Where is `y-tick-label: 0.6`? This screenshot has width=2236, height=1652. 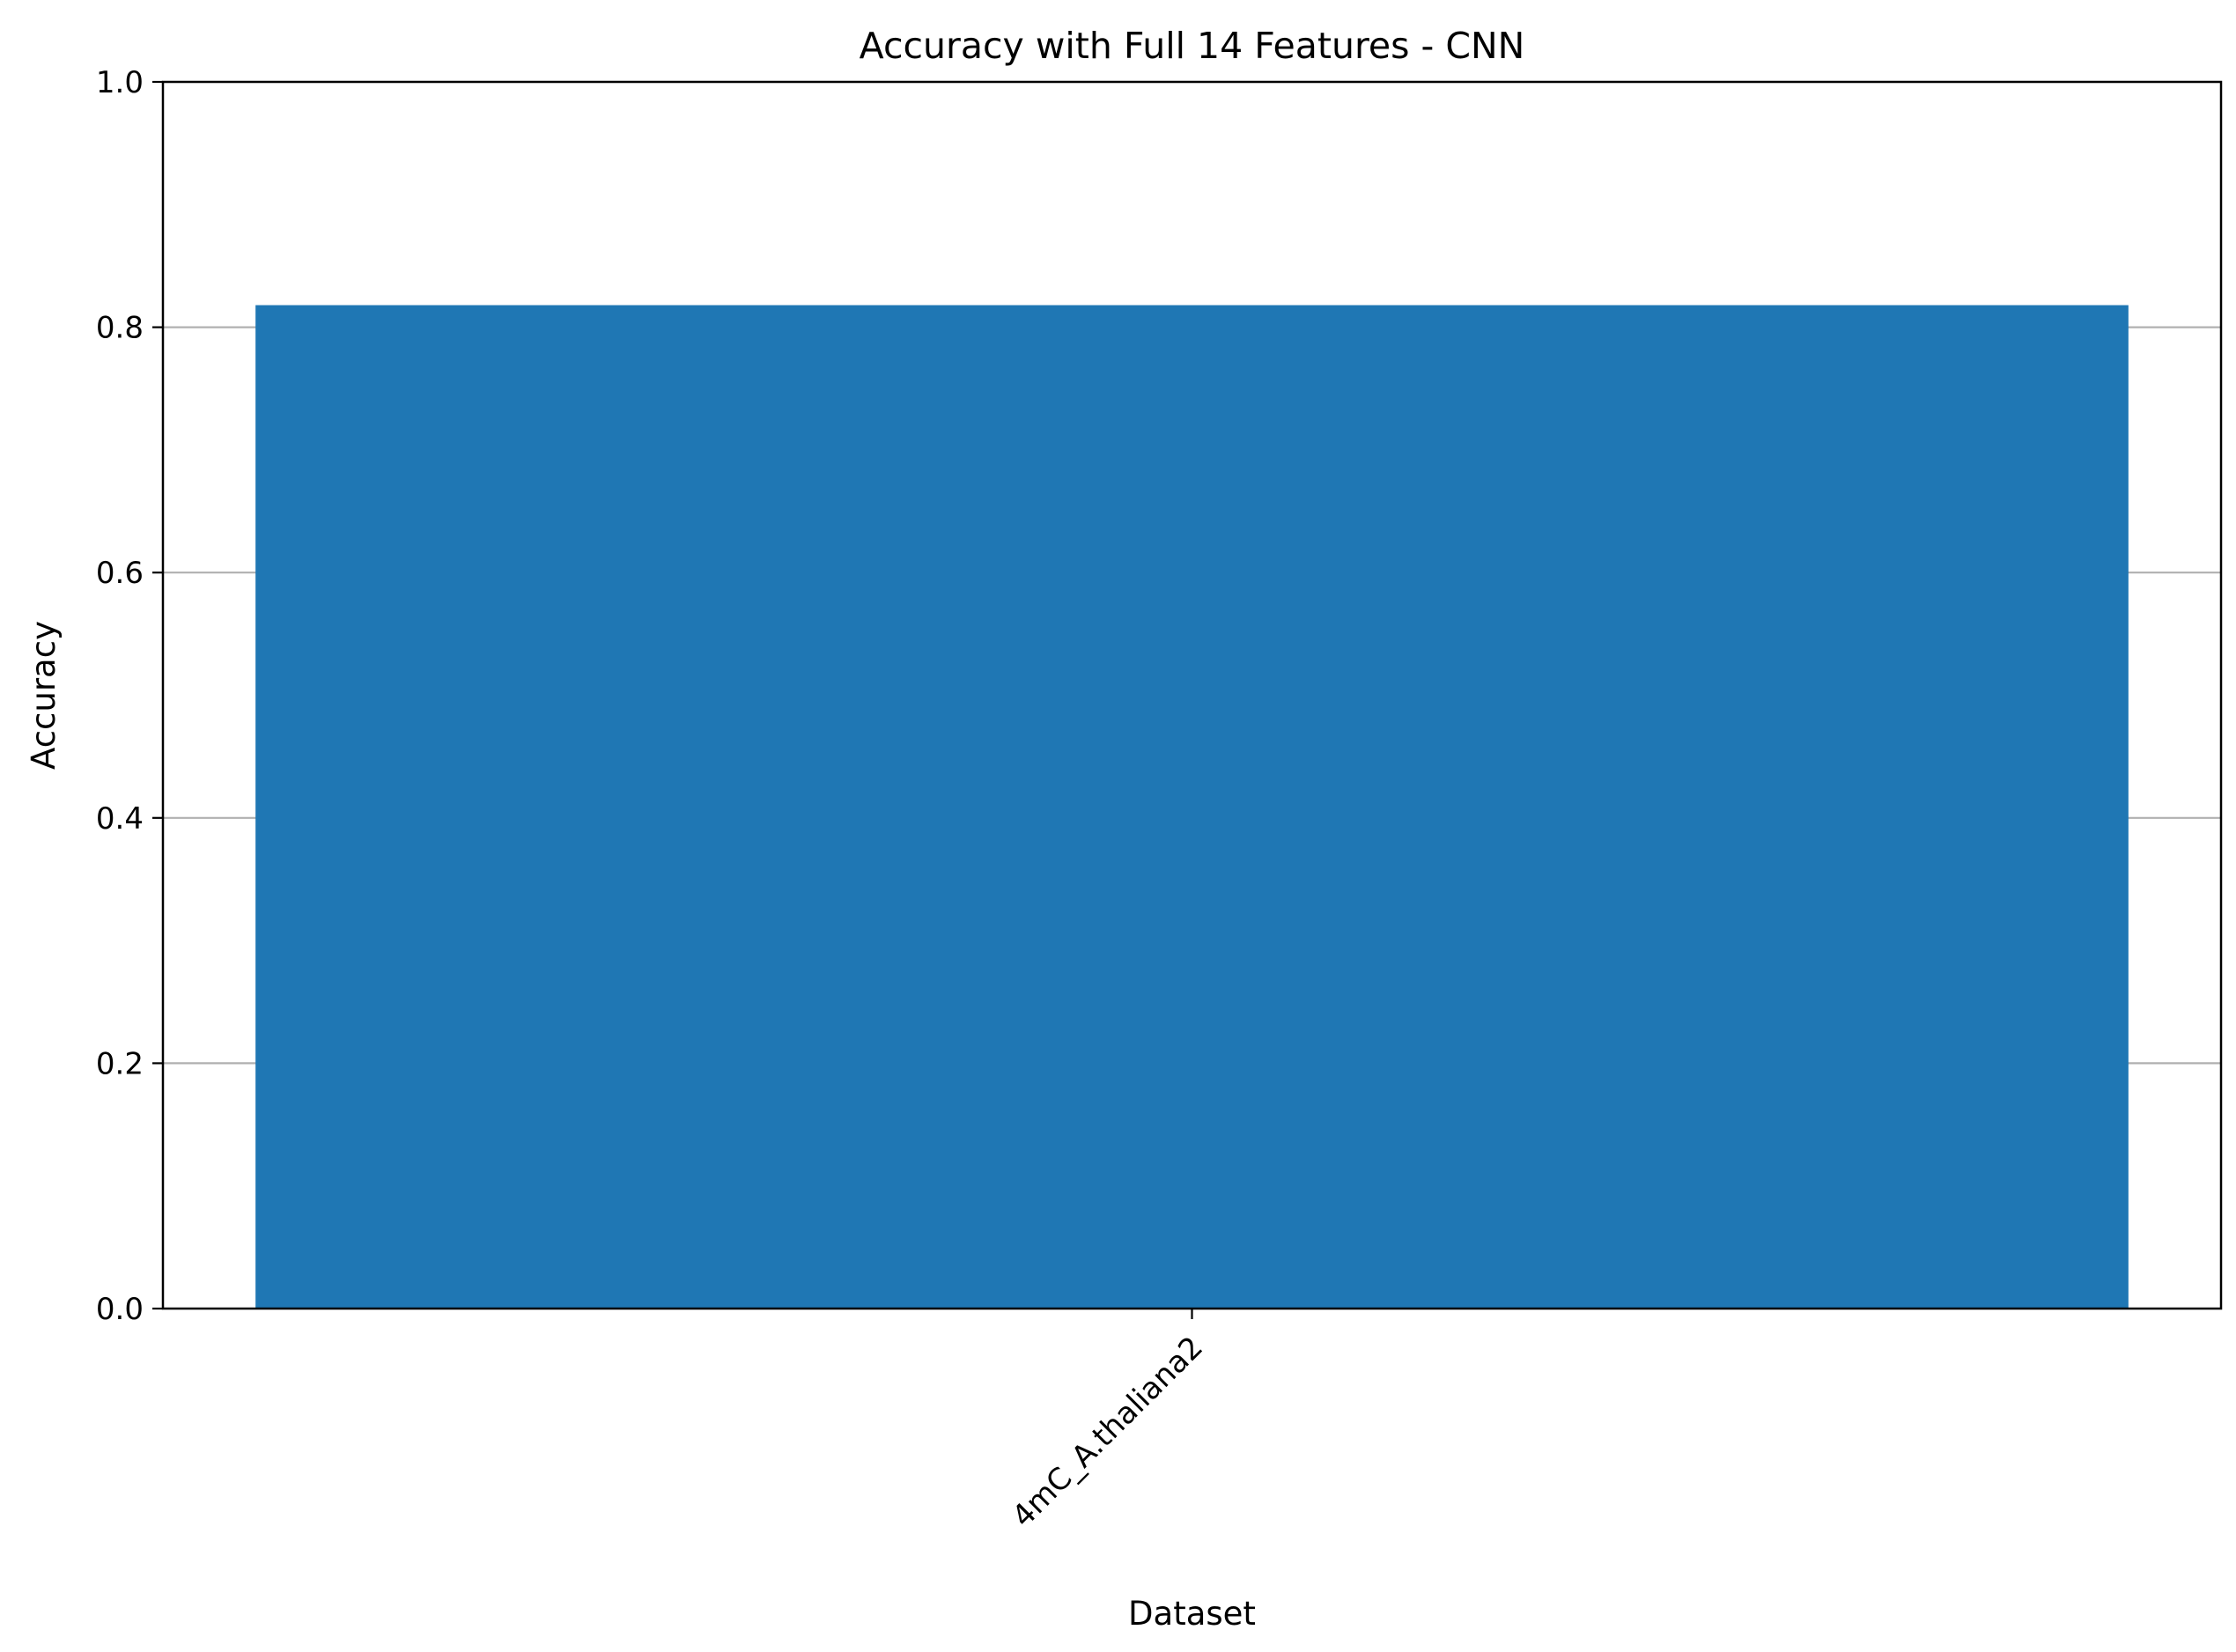 y-tick-label: 0.6 is located at coordinates (120, 573).